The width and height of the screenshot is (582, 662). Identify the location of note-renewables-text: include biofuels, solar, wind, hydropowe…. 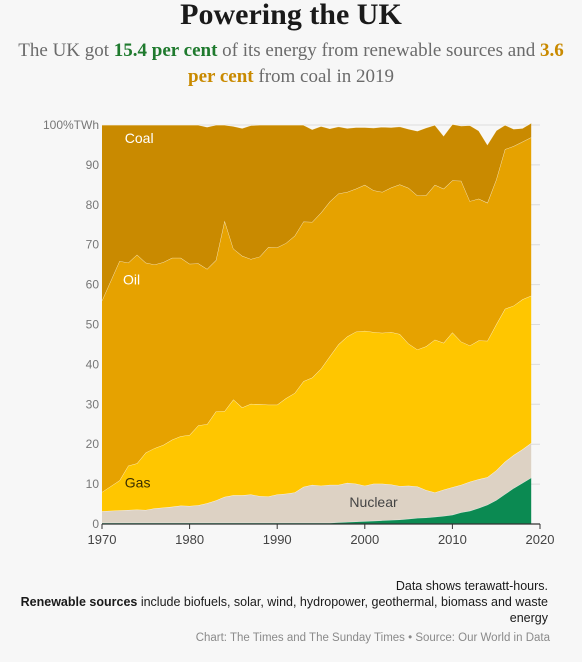
(342, 610).